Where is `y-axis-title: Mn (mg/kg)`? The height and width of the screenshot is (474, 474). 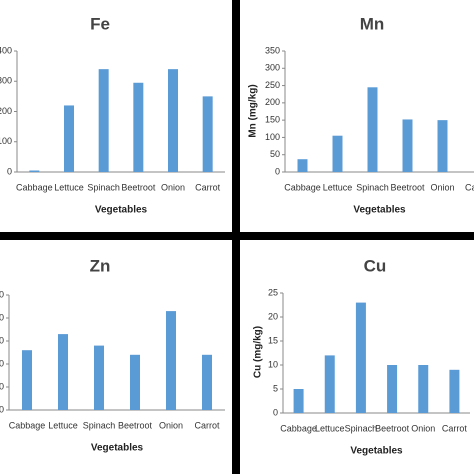 y-axis-title: Mn (mg/kg) is located at coordinates (253, 110).